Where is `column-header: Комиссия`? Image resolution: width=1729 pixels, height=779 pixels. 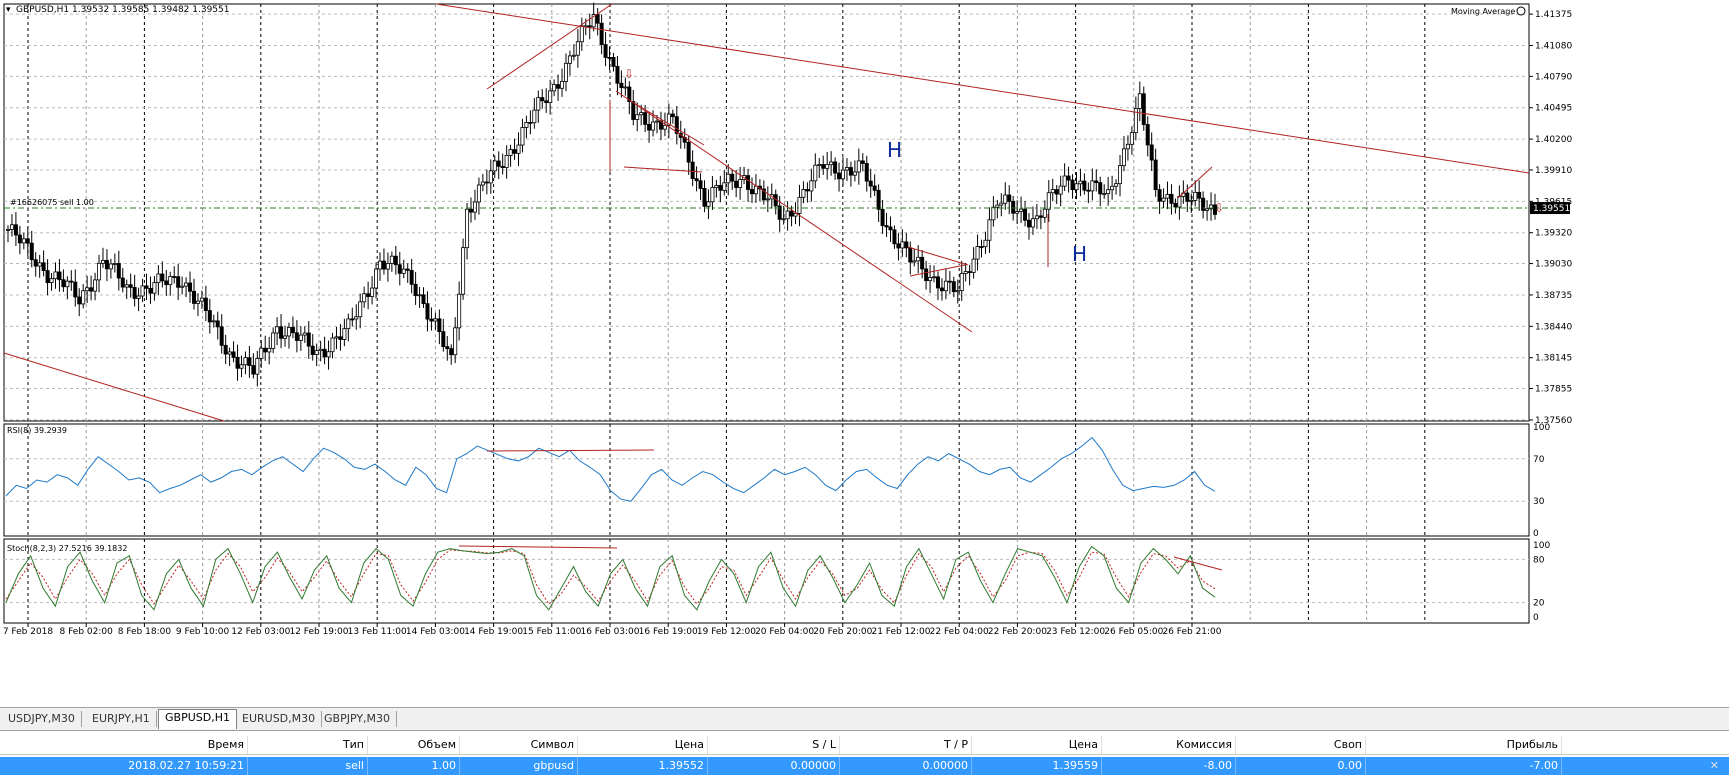 column-header: Комиссия is located at coordinates (1169, 745).